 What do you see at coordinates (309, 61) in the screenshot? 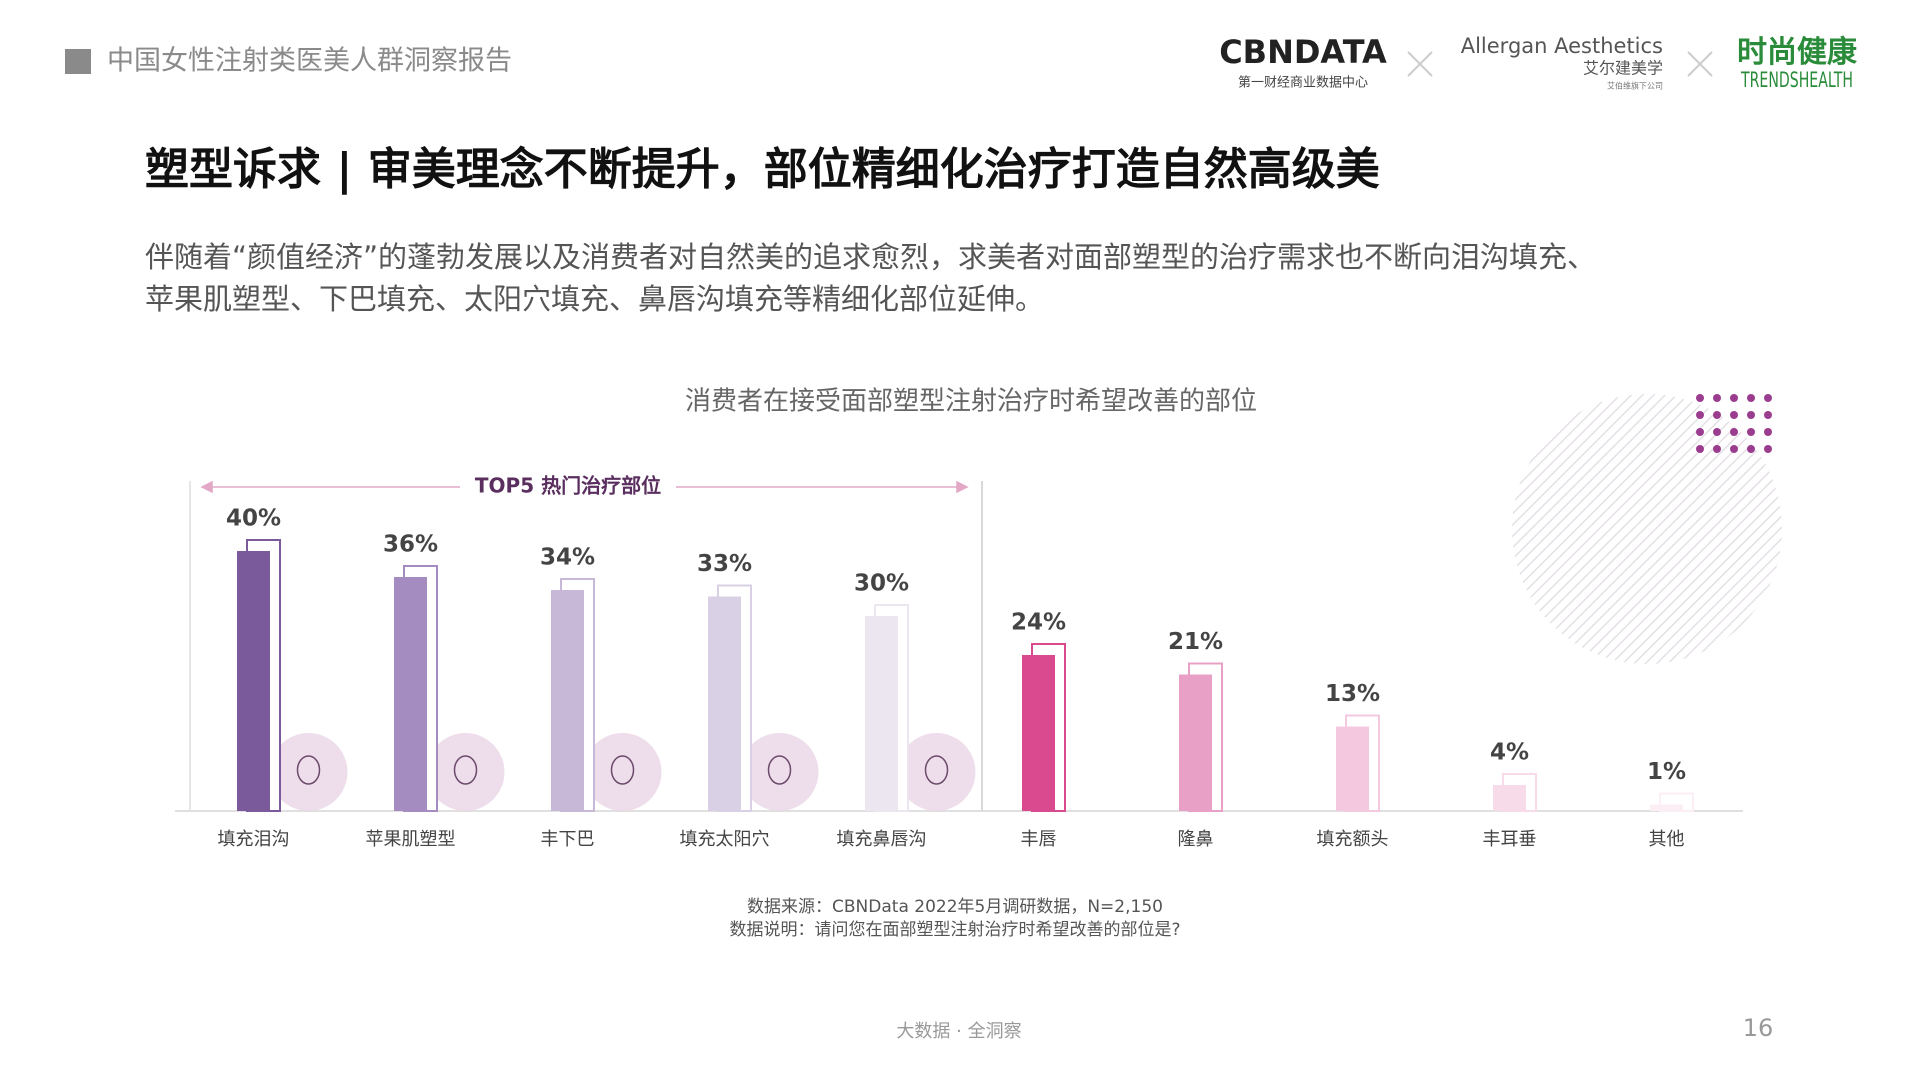
I see `report-title: 中国女性注射类医美人群洞察报告` at bounding box center [309, 61].